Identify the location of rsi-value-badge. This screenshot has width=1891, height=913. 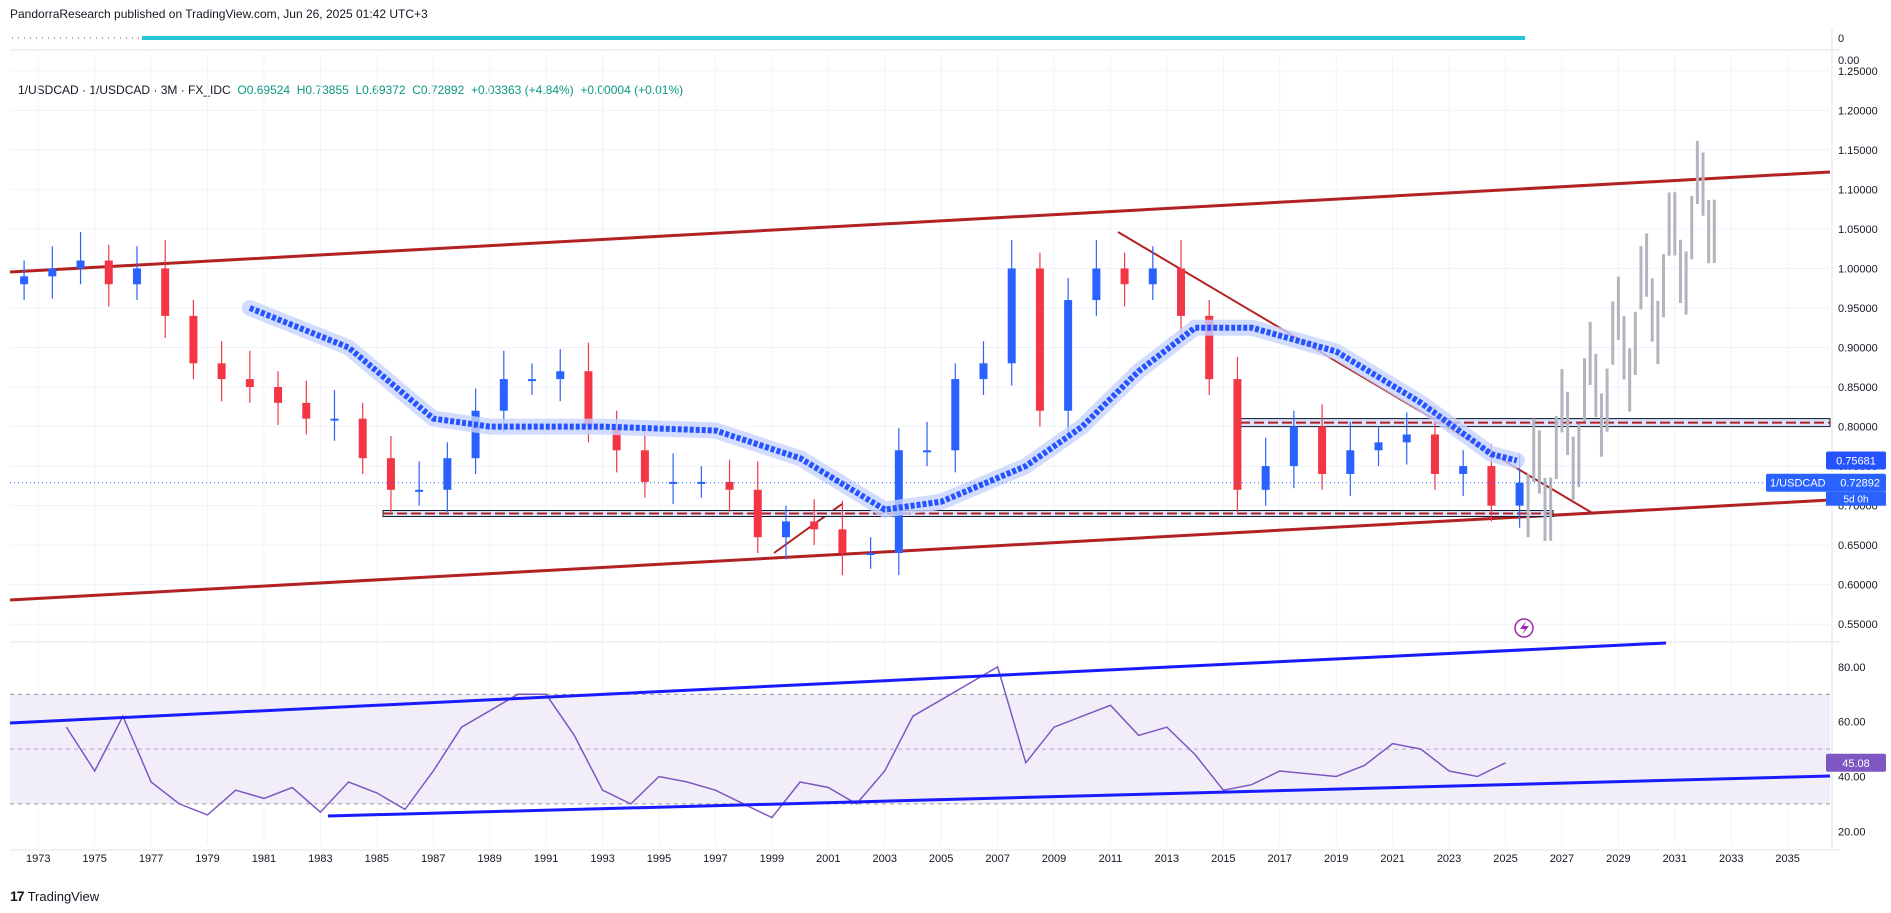
(1856, 762).